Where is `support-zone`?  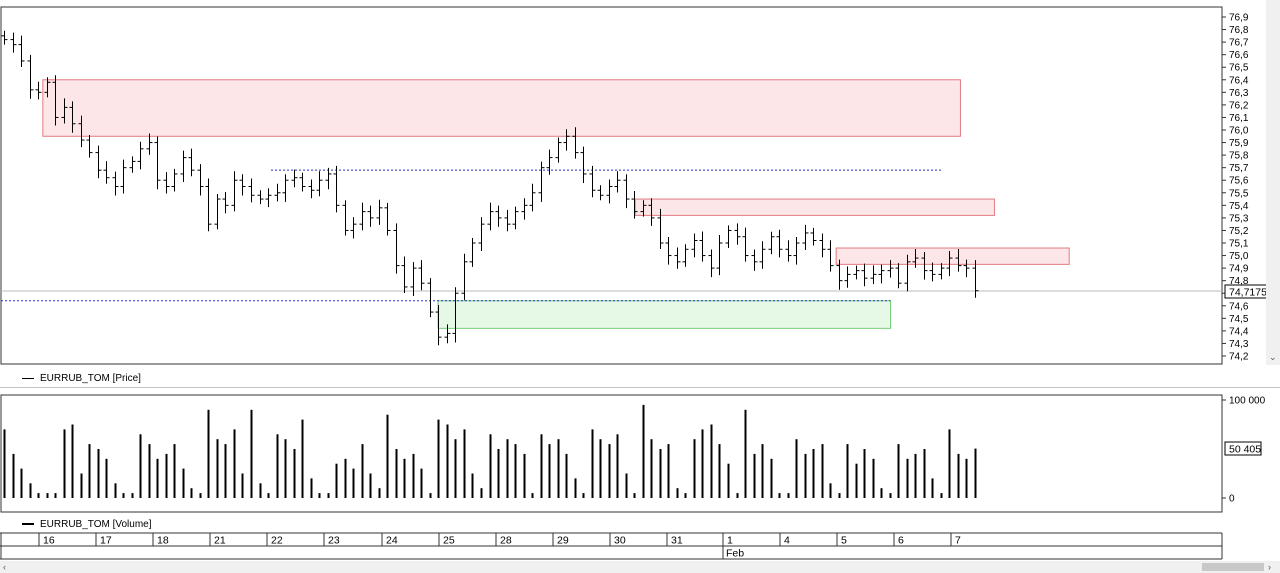
support-zone is located at coordinates (664, 314).